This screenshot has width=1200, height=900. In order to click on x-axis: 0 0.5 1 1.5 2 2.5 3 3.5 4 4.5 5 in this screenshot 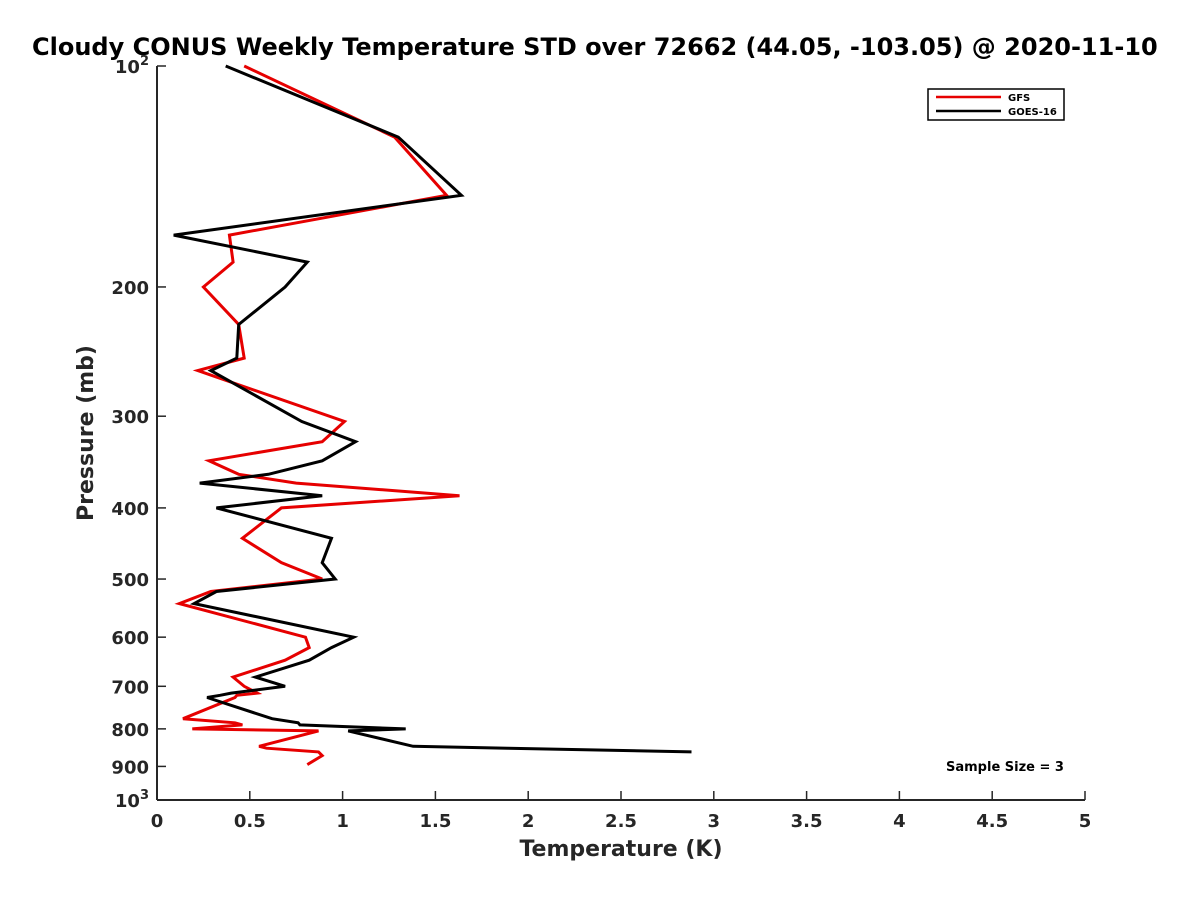, I will do `click(621, 811)`.